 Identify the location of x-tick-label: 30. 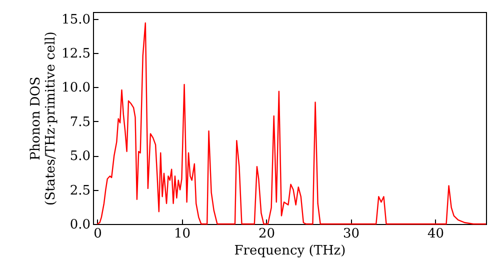
(351, 234).